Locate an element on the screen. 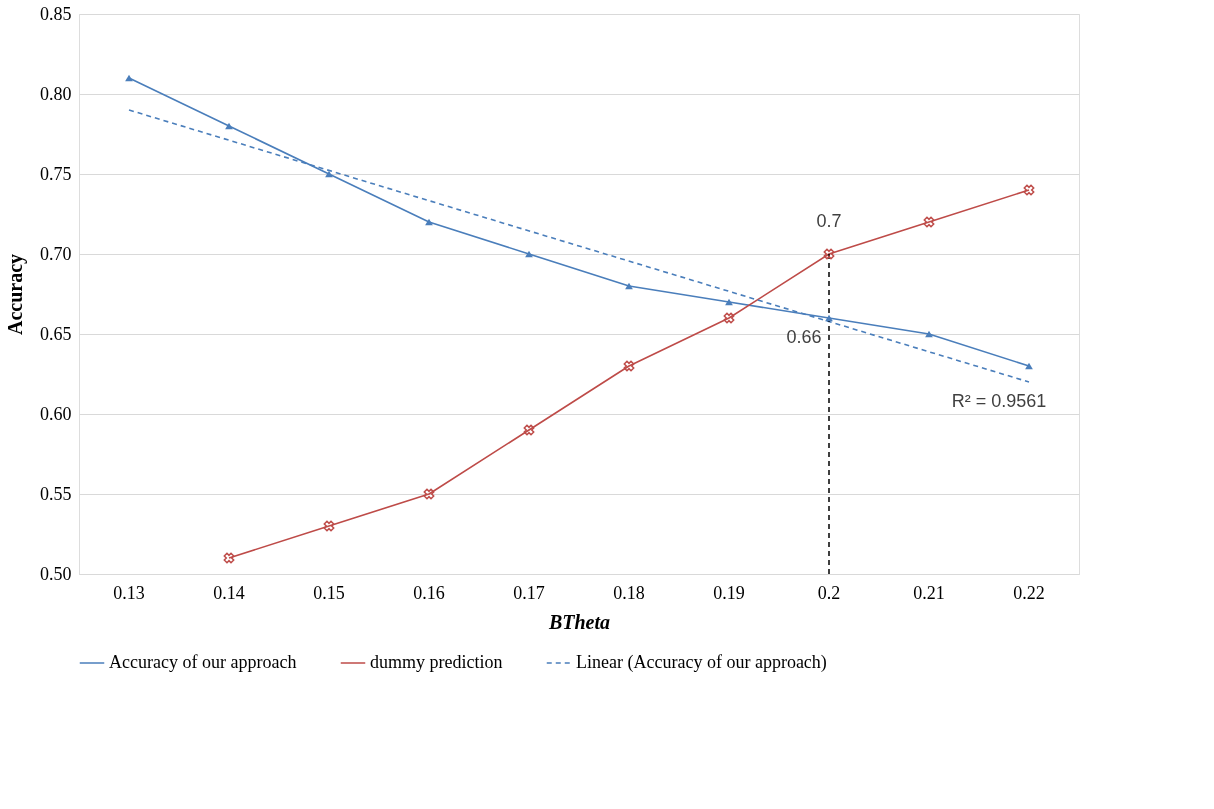  x-tick-label: 0.15 is located at coordinates (329, 592).